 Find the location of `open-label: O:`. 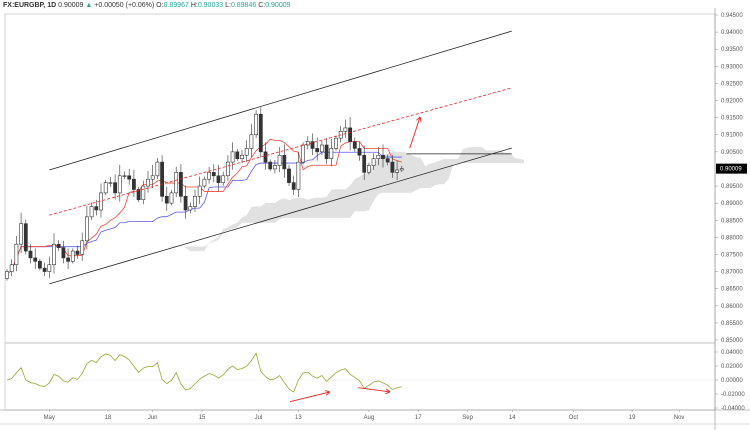

open-label: O: is located at coordinates (160, 5).